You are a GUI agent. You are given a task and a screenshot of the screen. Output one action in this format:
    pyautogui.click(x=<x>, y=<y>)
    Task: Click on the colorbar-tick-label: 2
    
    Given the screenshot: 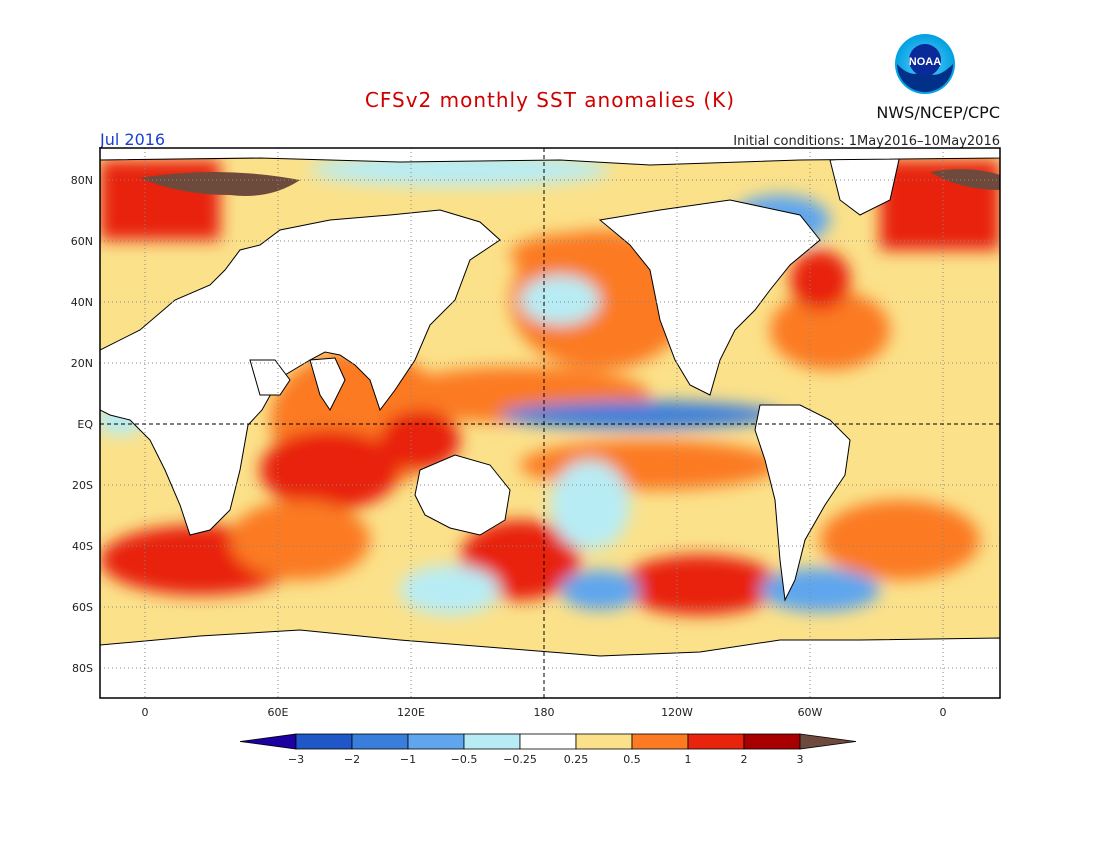 What is the action you would take?
    pyautogui.click(x=744, y=759)
    